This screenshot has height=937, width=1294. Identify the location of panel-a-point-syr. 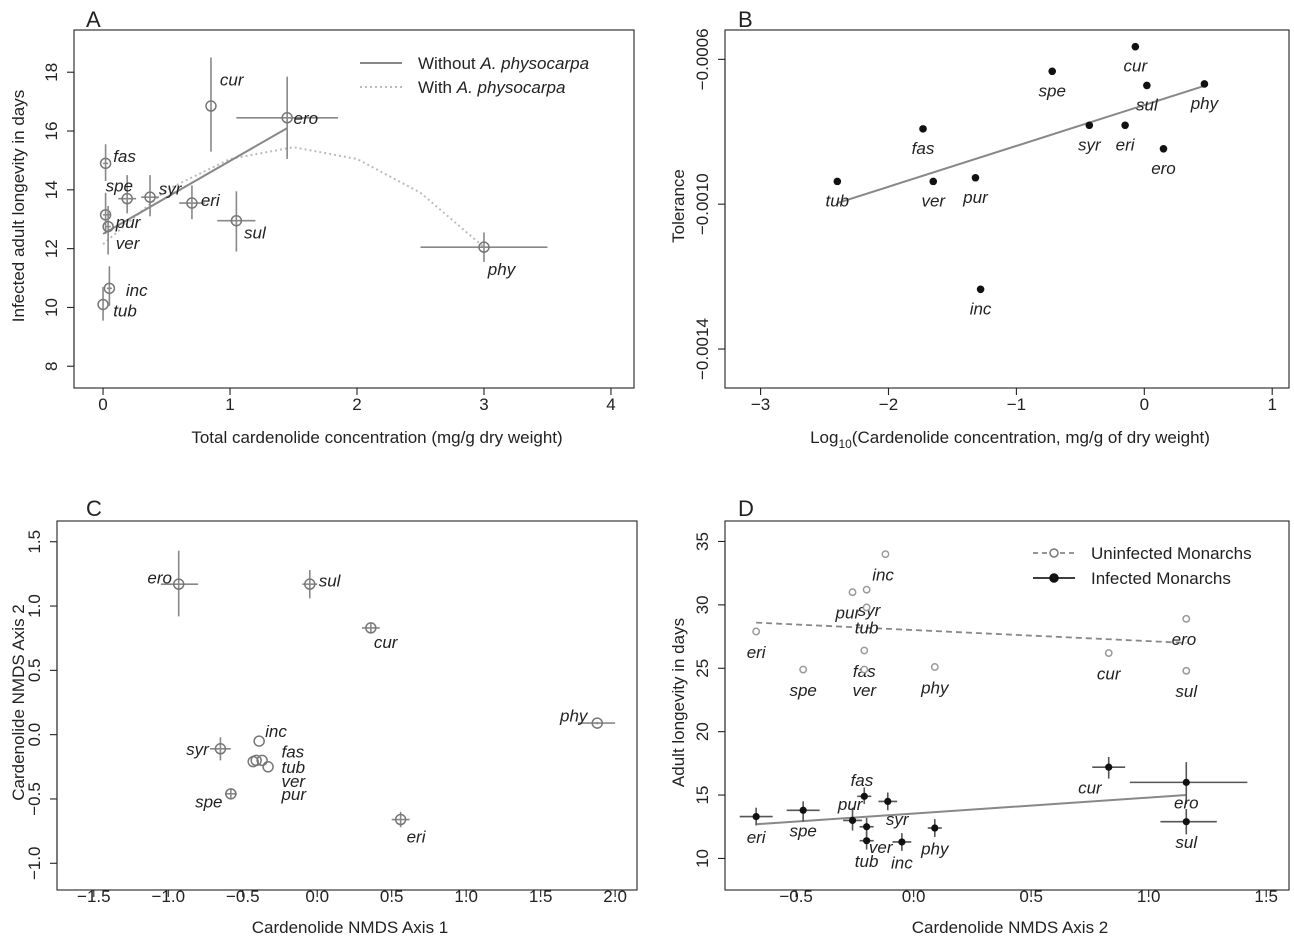
(150, 197).